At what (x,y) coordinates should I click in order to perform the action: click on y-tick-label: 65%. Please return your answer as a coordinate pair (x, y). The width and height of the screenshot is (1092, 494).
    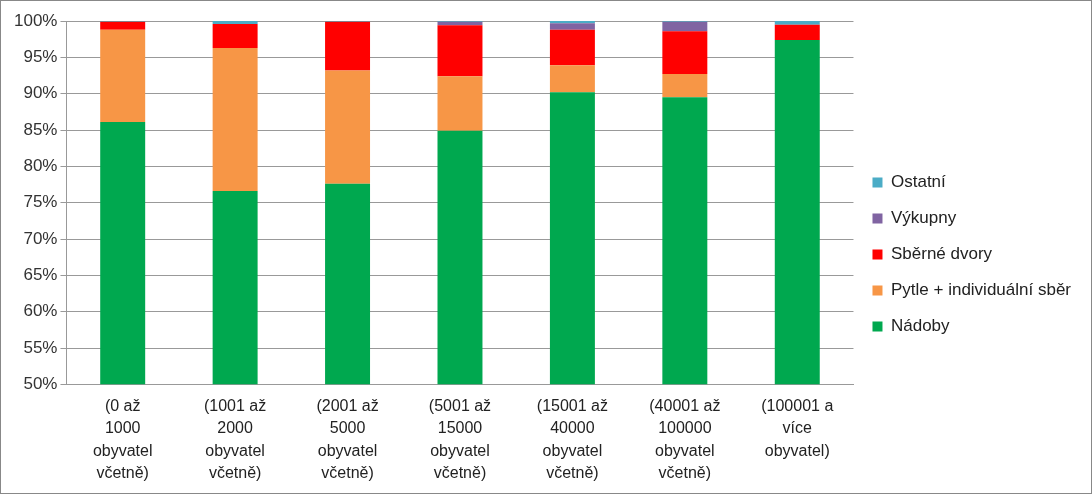
    Looking at the image, I should click on (40, 275).